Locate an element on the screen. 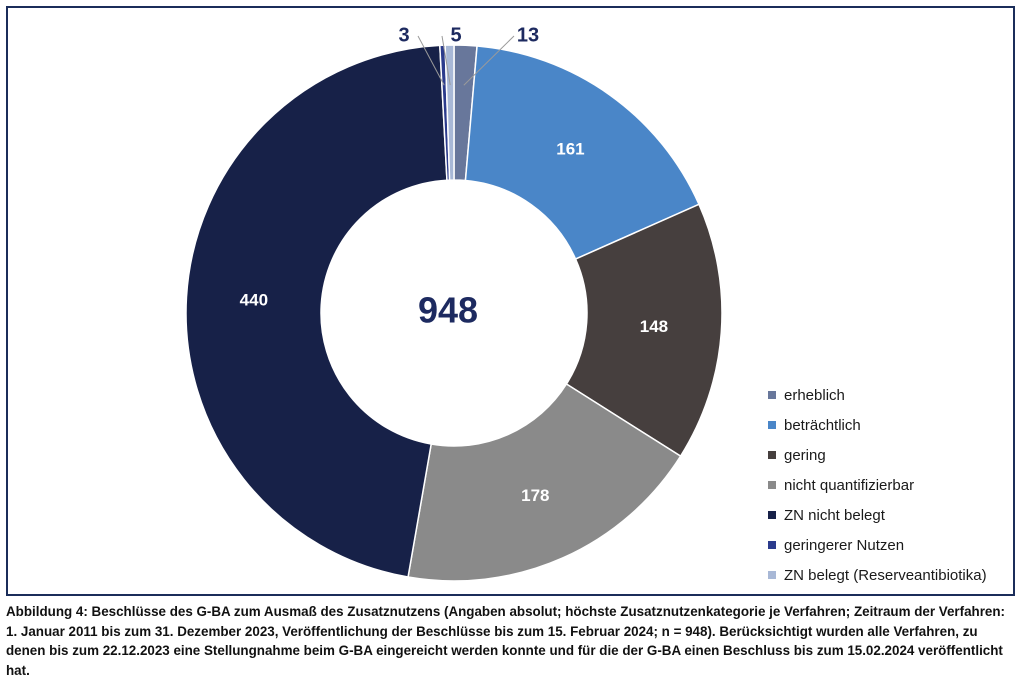 The height and width of the screenshot is (693, 1024). legend-item: ZN belegt (Reserveantibiotika) is located at coordinates (877, 575).